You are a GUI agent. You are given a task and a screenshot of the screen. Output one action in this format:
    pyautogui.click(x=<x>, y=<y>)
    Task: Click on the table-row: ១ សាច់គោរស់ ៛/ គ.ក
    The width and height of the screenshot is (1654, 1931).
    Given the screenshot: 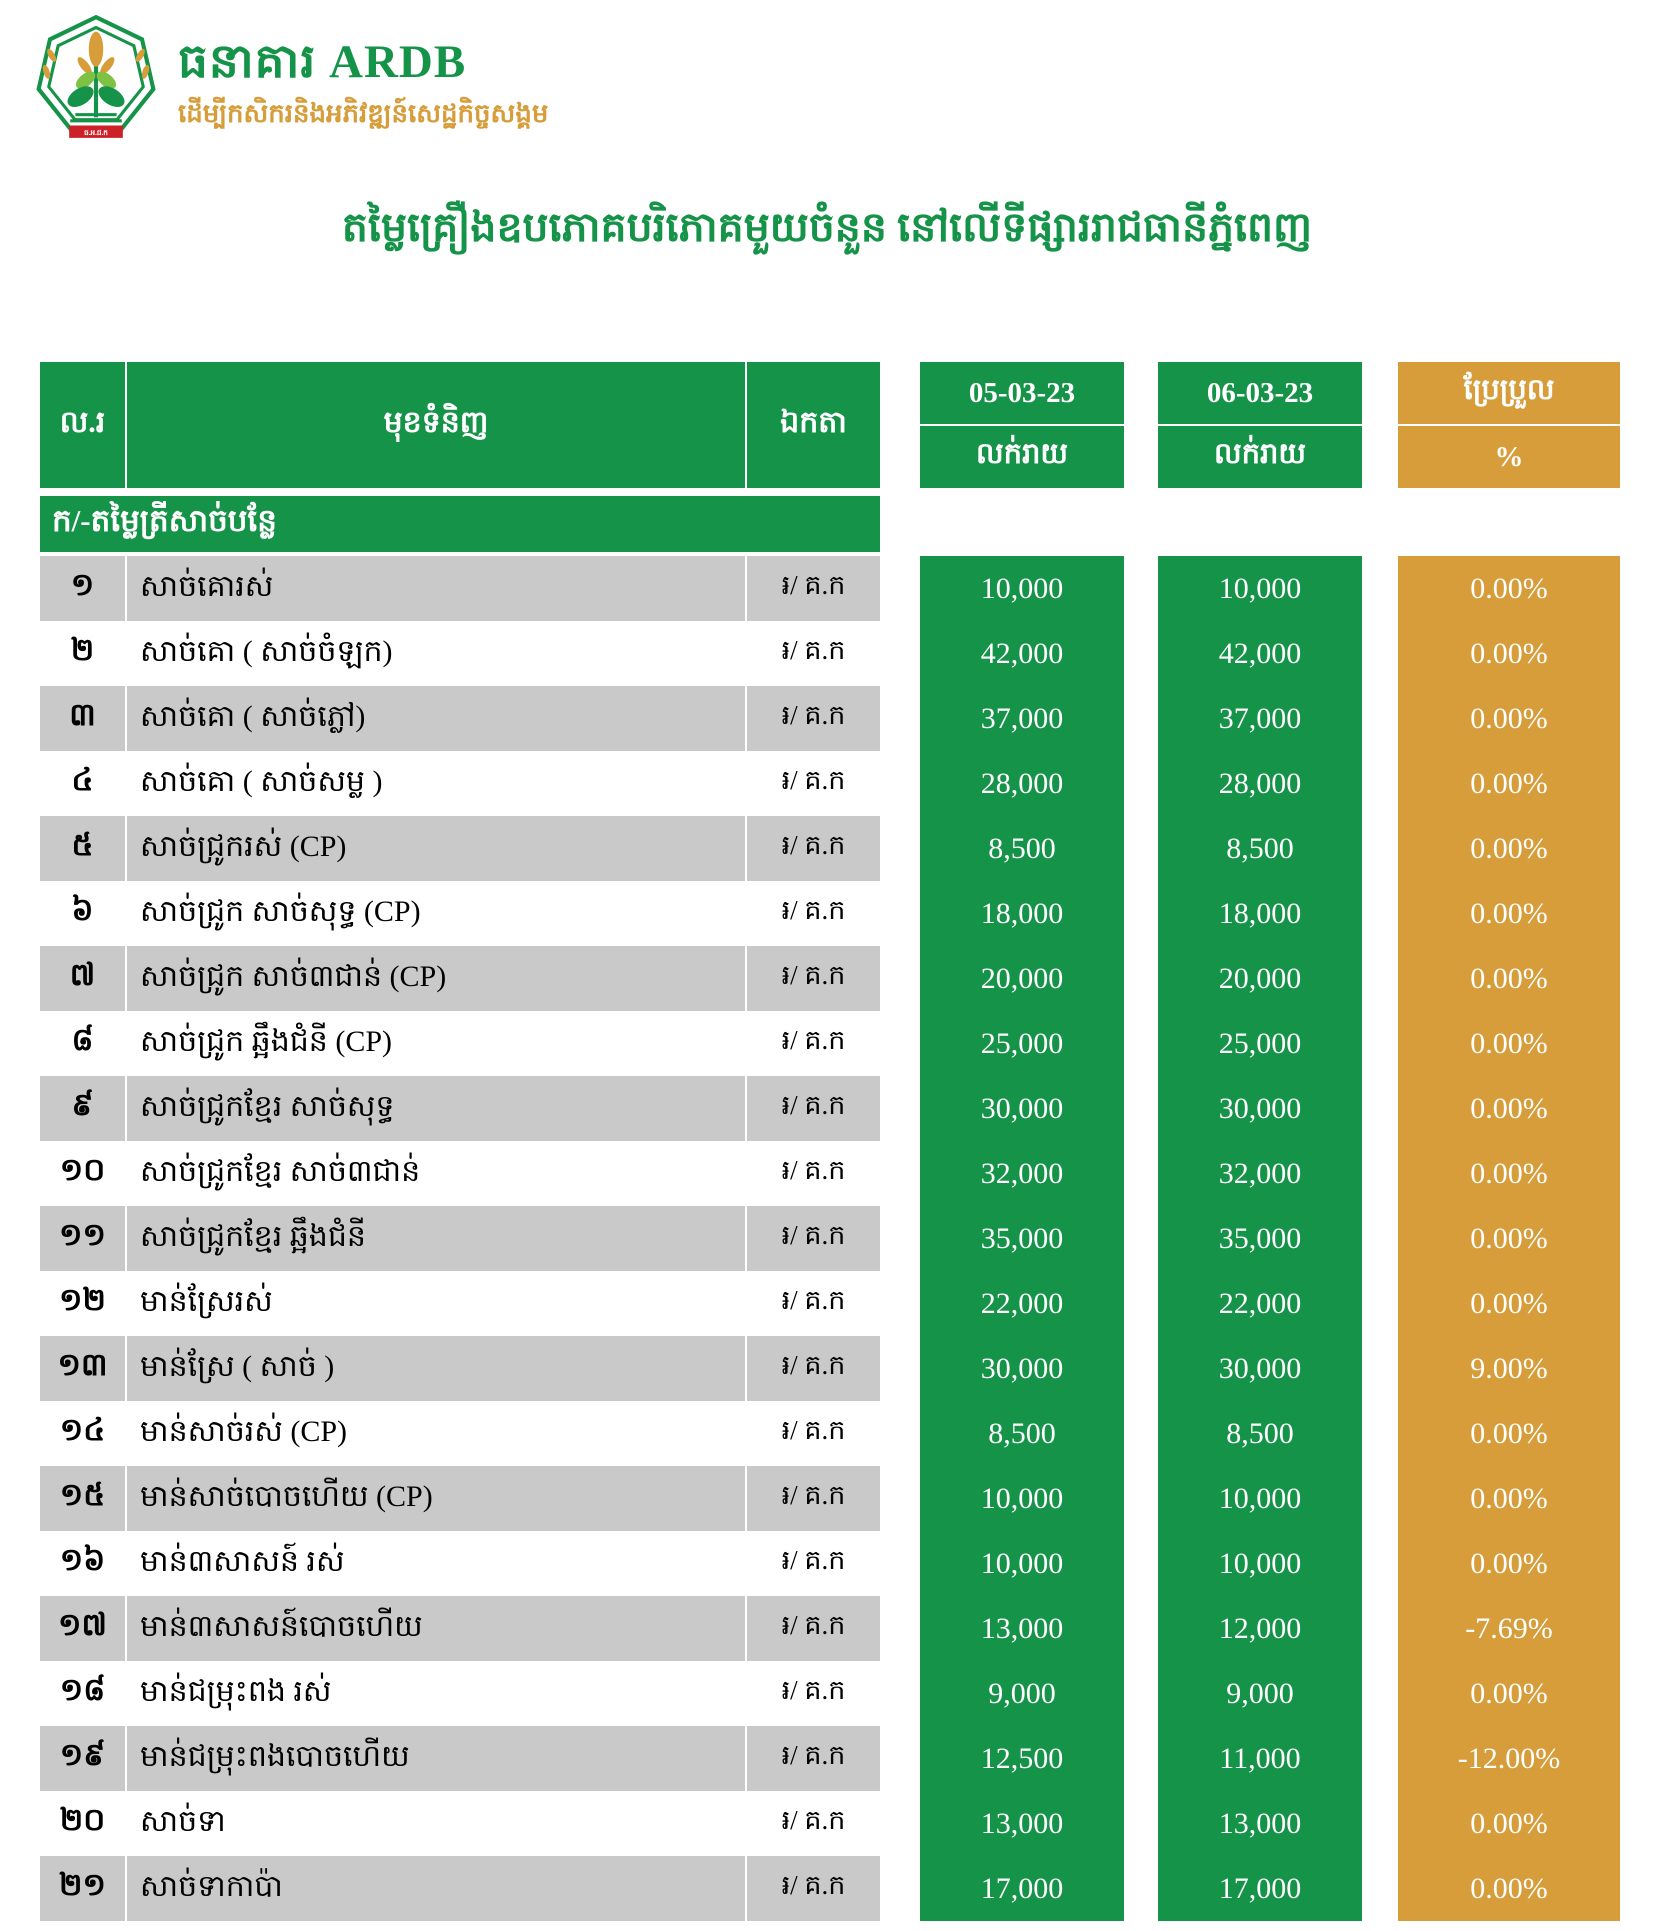 What is the action you would take?
    pyautogui.click(x=460, y=588)
    